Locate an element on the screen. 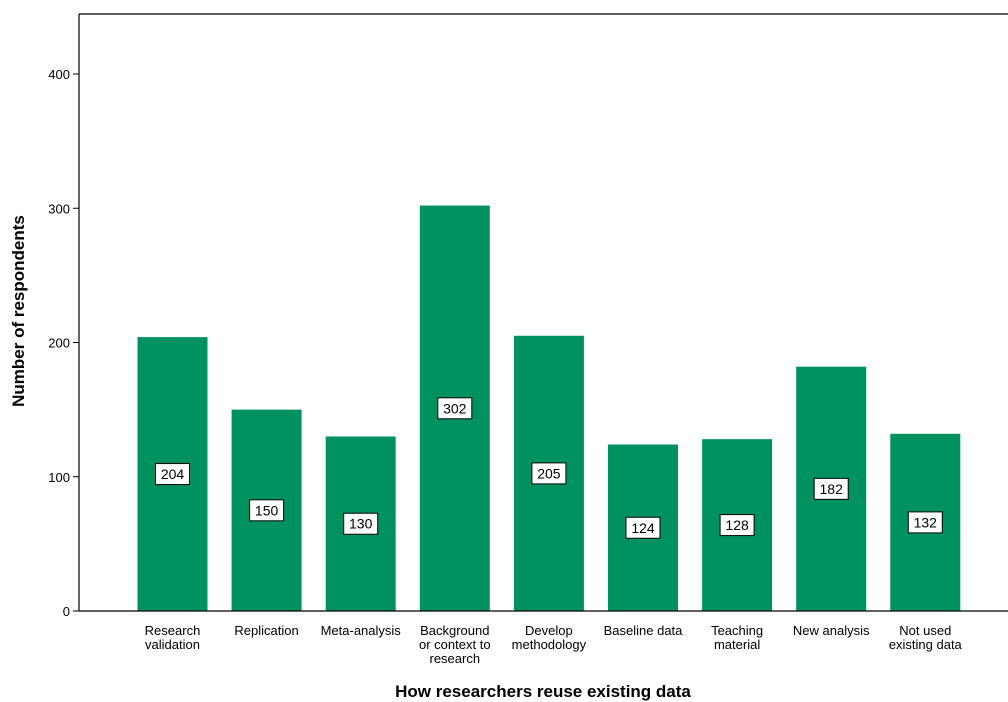 Image resolution: width=1008 pixels, height=702 pixels. y-axis-title: Number of respondents is located at coordinates (18, 311).